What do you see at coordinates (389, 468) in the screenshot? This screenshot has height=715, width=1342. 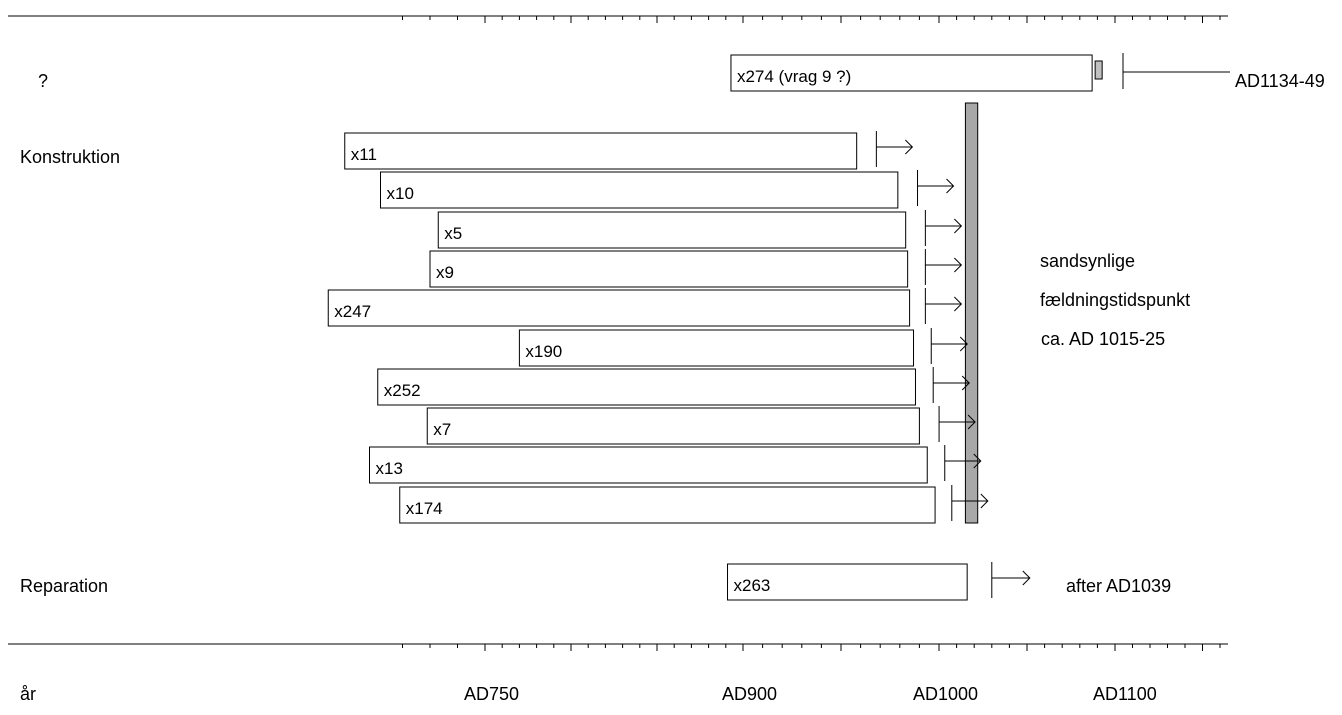 I see `sample-label-x13: x13` at bounding box center [389, 468].